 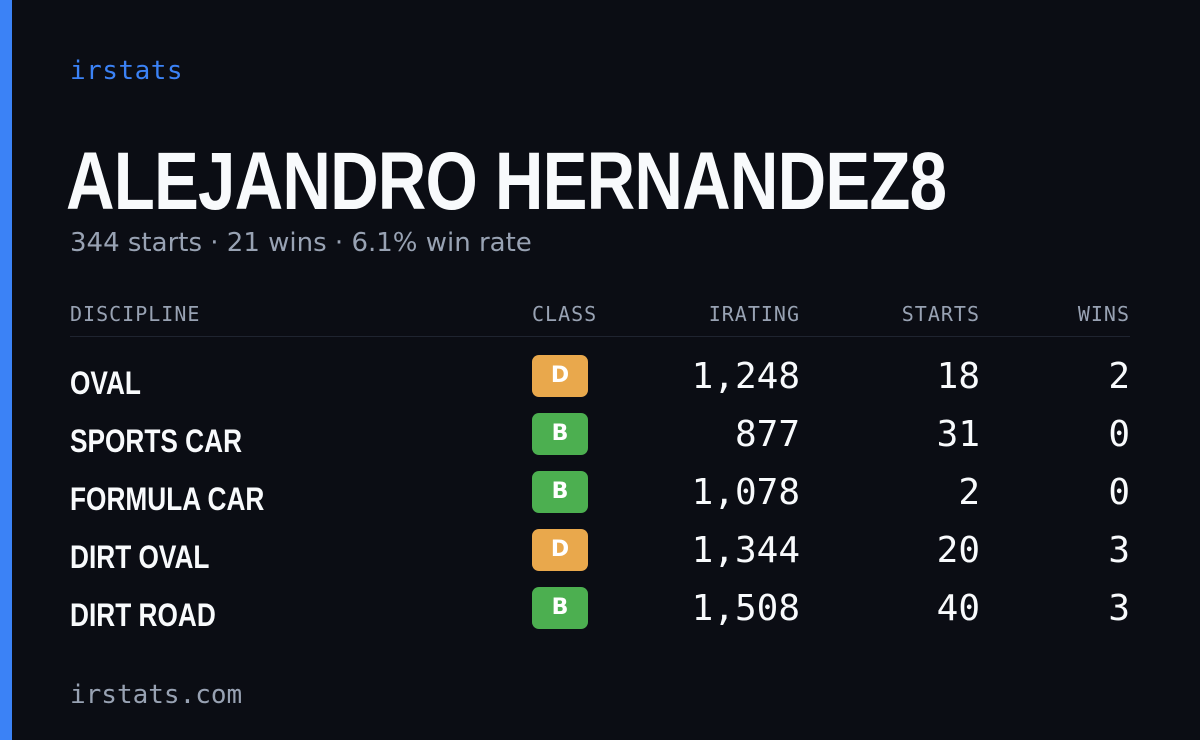 I want to click on brand-logo: irstats, so click(x=127, y=71).